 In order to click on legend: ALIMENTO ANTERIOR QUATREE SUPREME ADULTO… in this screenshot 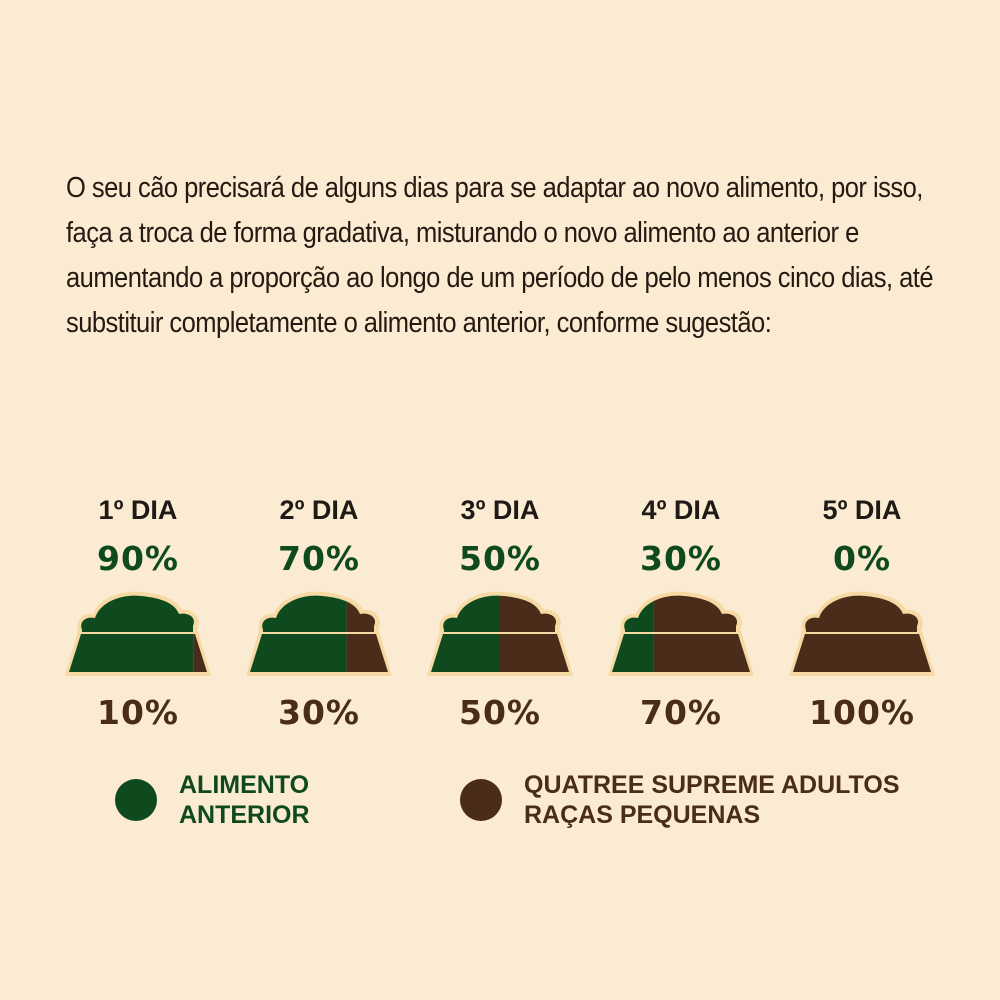, I will do `click(500, 805)`.